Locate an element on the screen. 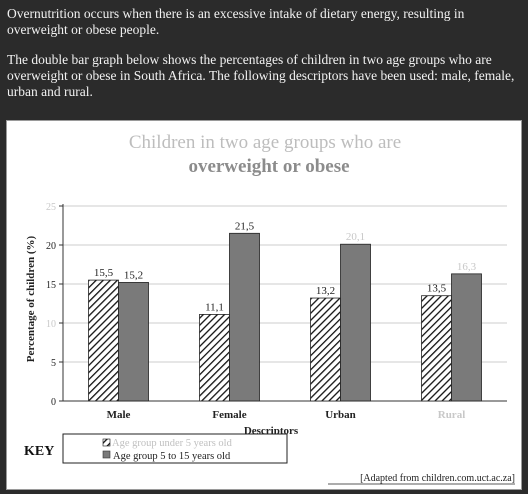 The image size is (528, 494). chart-title: Children in two age groups who are is located at coordinates (265, 142).